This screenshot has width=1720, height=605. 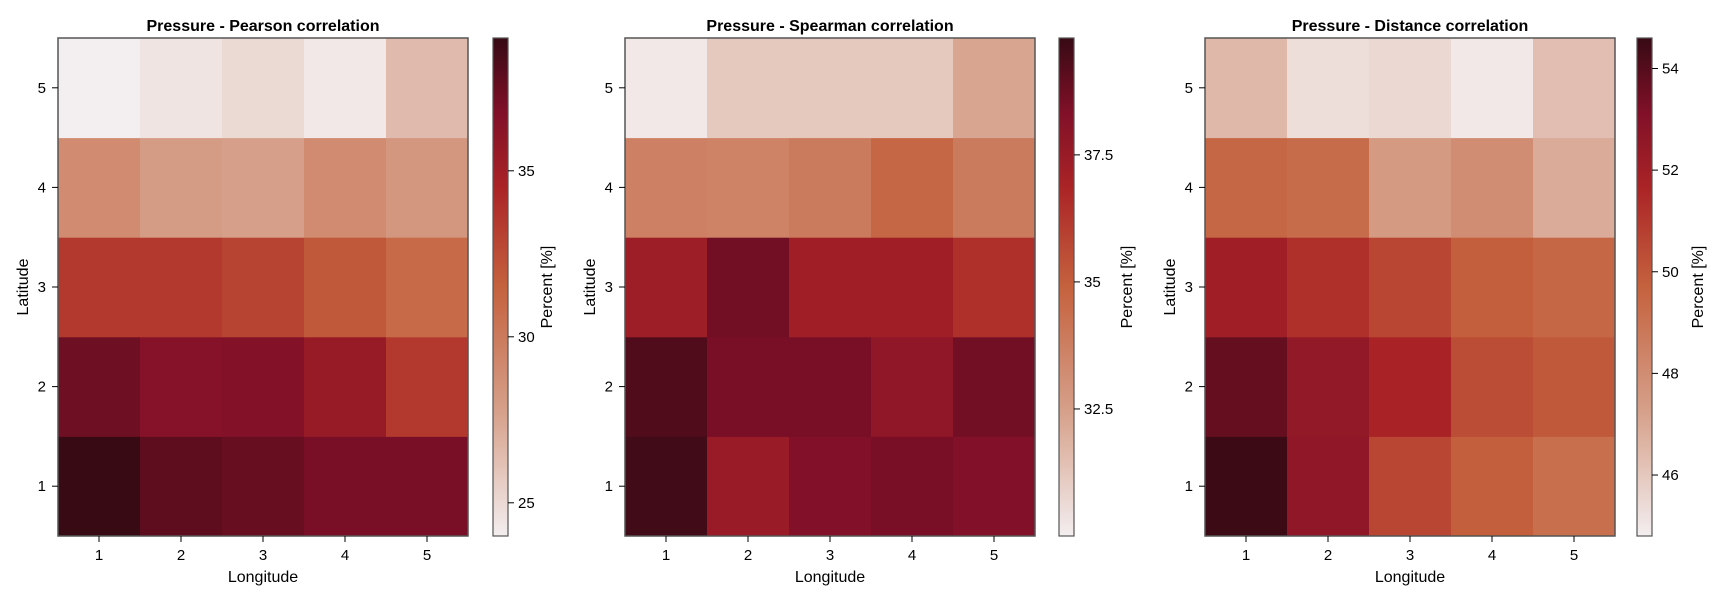 I want to click on colorbar-tick-label: 25, so click(x=526, y=503).